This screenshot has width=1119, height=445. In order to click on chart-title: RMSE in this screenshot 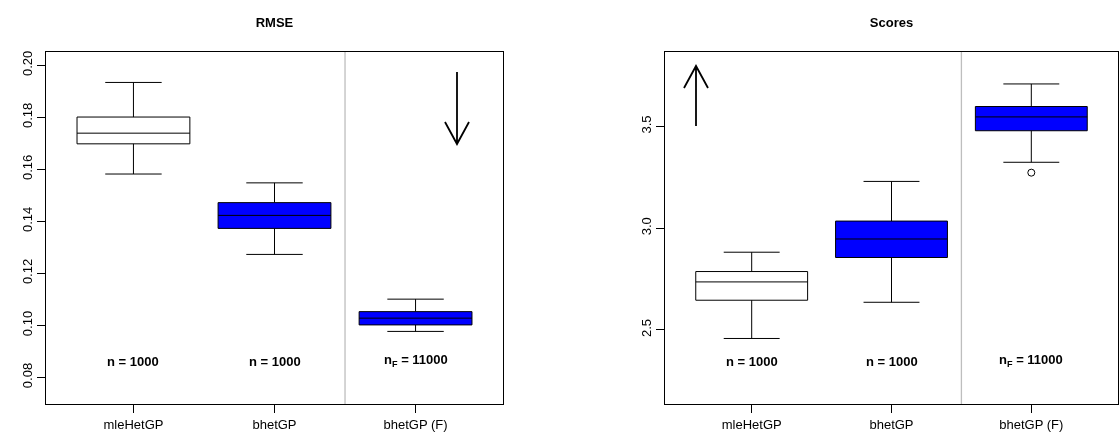, I will do `click(274, 22)`.